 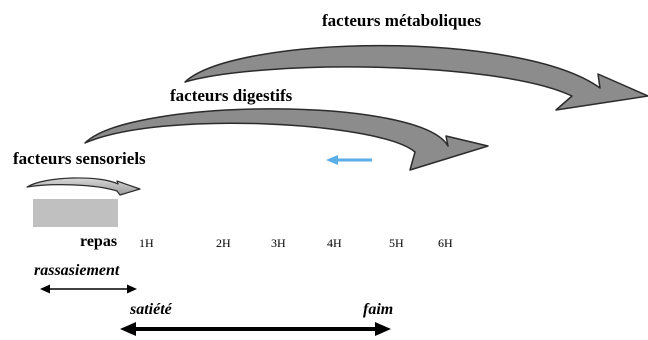 What do you see at coordinates (396, 243) in the screenshot?
I see `hour-label-5: 5H` at bounding box center [396, 243].